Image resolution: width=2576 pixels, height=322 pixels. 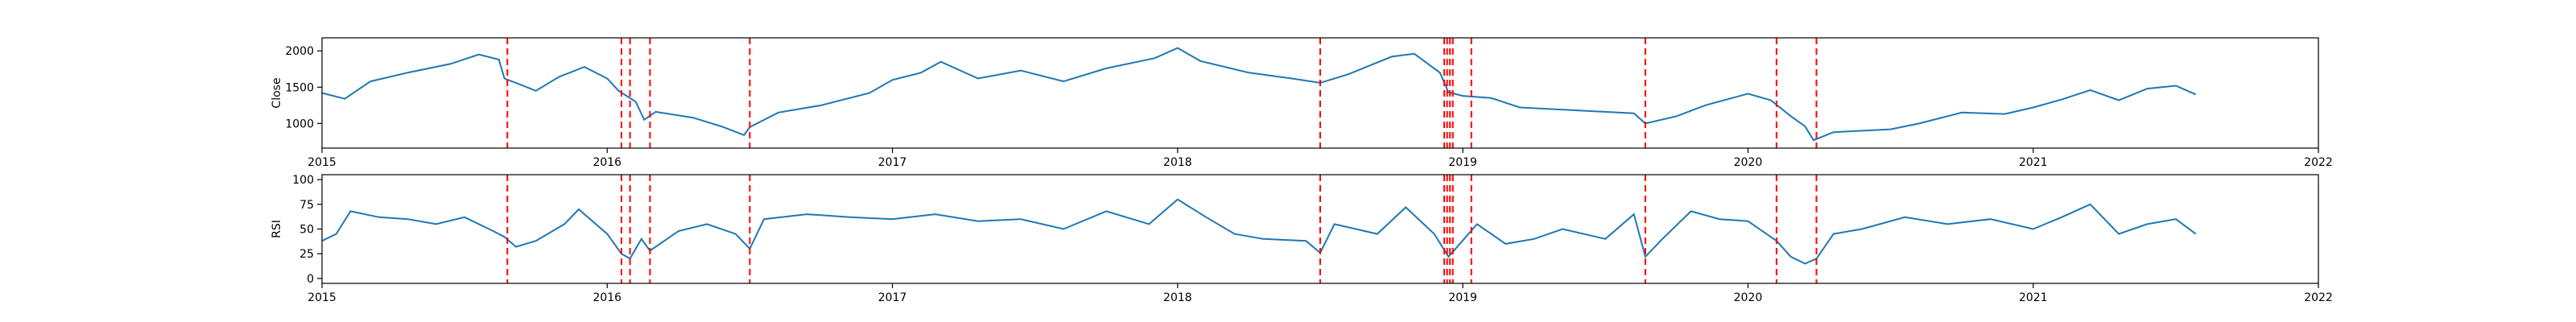 What do you see at coordinates (310, 279) in the screenshot?
I see `y-tick-label: 0` at bounding box center [310, 279].